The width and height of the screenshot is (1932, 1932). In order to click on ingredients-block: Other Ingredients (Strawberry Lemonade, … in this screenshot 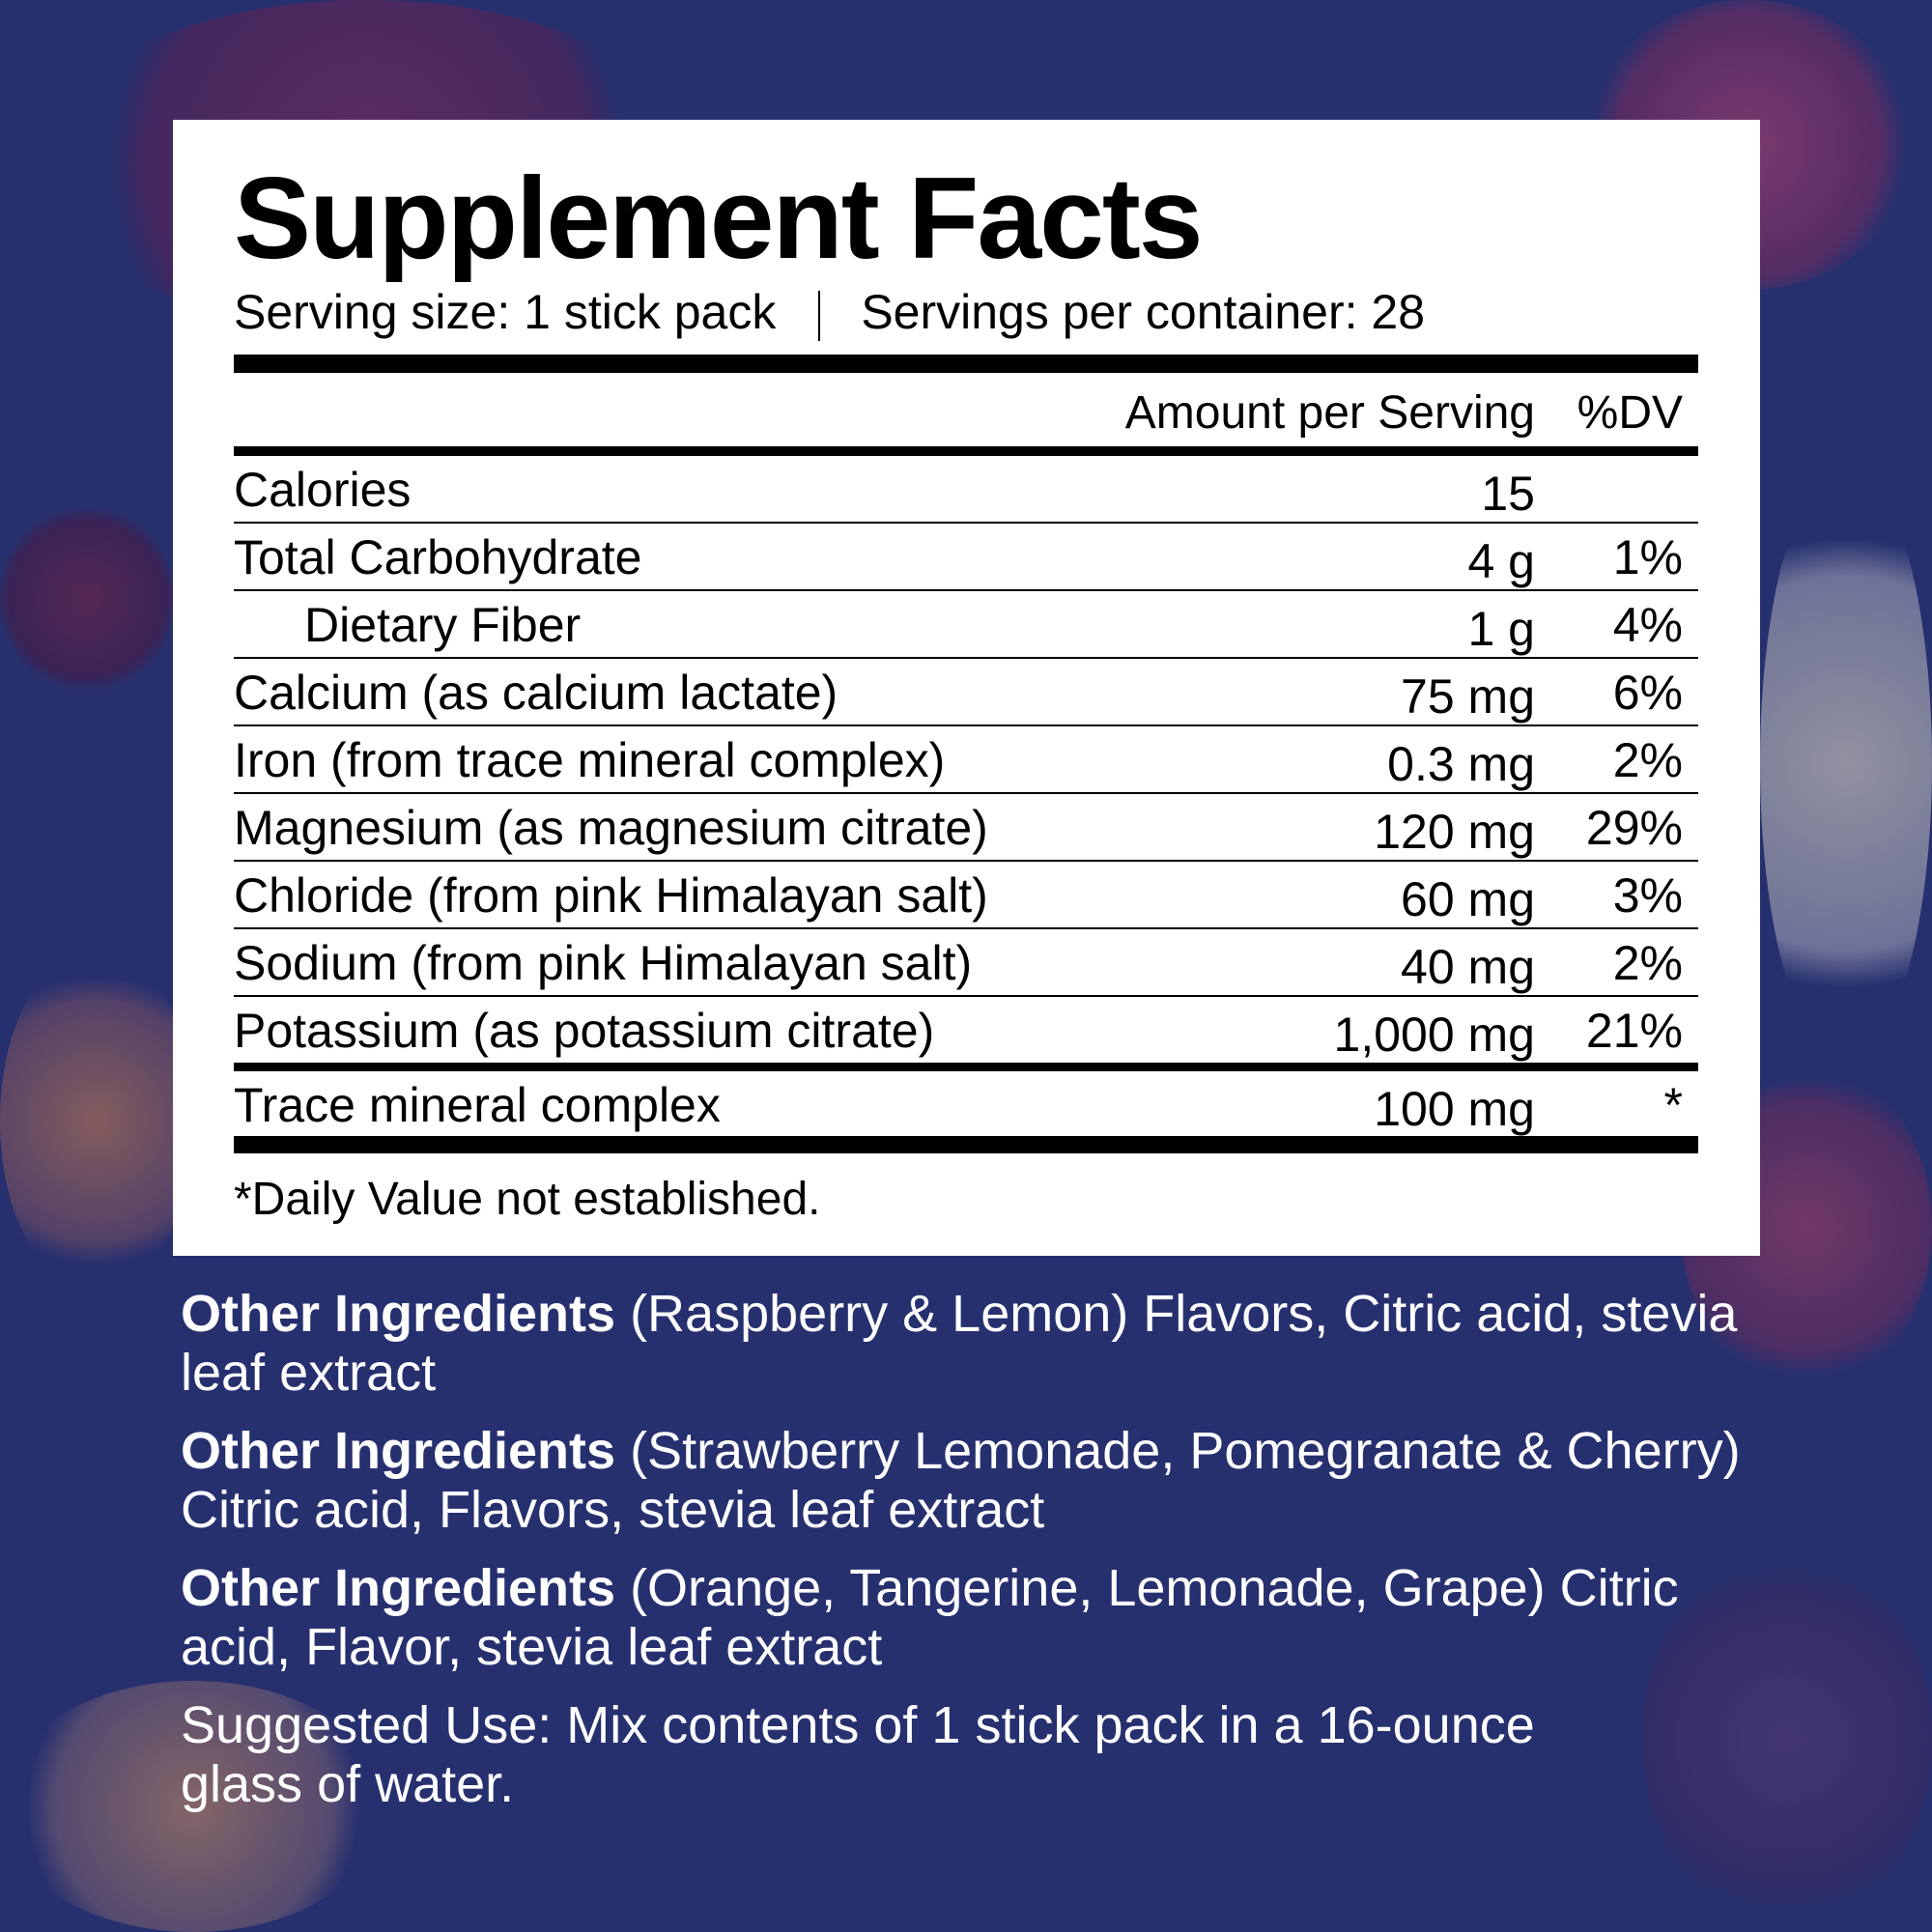, I will do `click(978, 1481)`.